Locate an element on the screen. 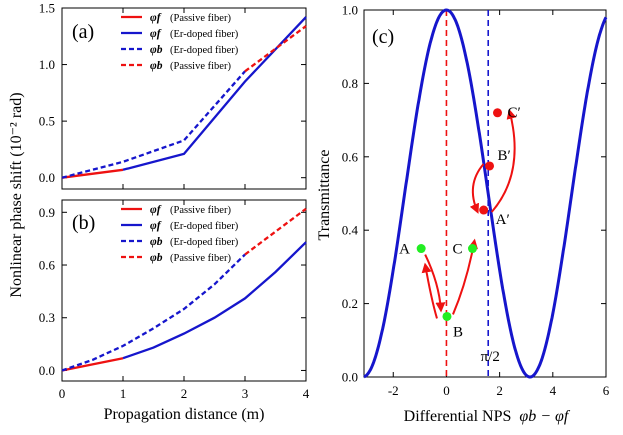  panela-y-tick-label: 1.5 is located at coordinates (47, 8).